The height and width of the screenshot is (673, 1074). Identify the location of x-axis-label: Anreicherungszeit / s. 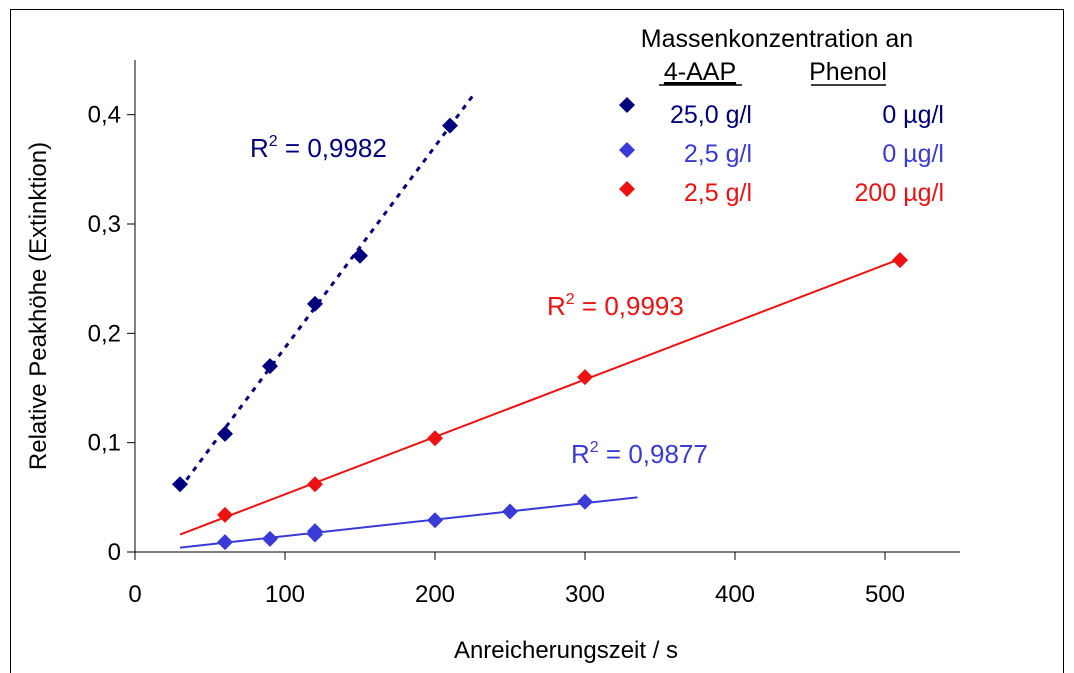
(566, 650).